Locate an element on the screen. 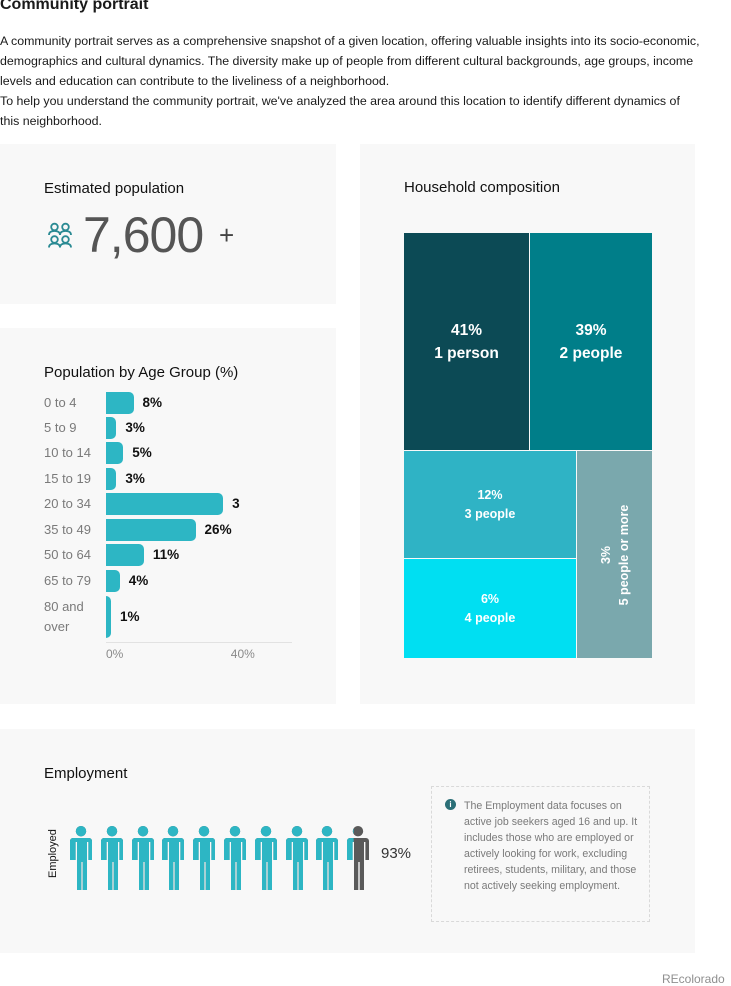  age-value-label: 26% is located at coordinates (218, 529).